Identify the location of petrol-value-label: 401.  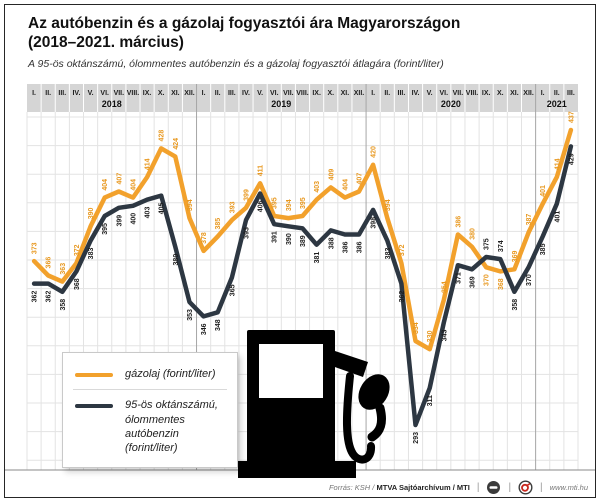
(557, 217).